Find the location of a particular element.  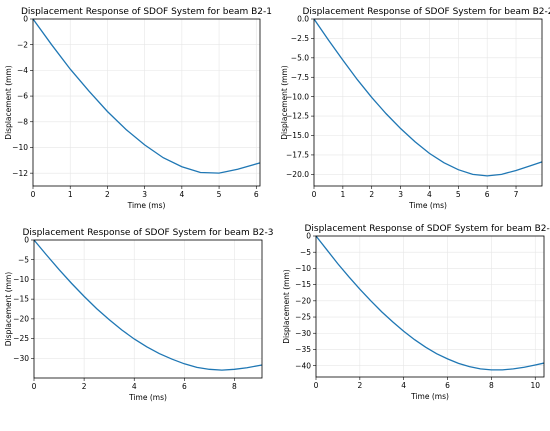

y-tick-label: −2.5 is located at coordinates (300, 38).